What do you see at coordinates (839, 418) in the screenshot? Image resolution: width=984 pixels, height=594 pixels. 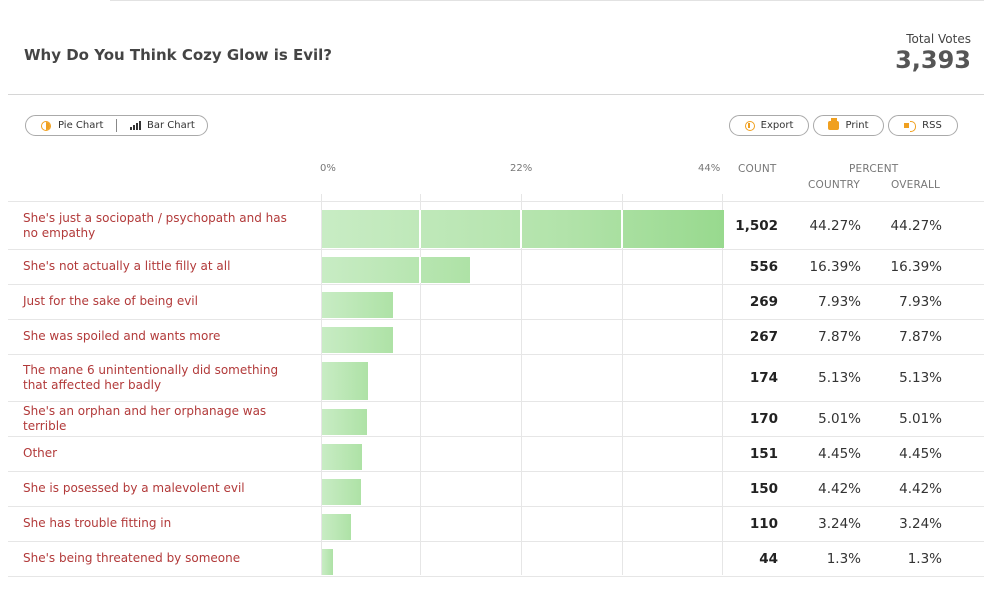 I see `row-percent-country: 5.01%` at bounding box center [839, 418].